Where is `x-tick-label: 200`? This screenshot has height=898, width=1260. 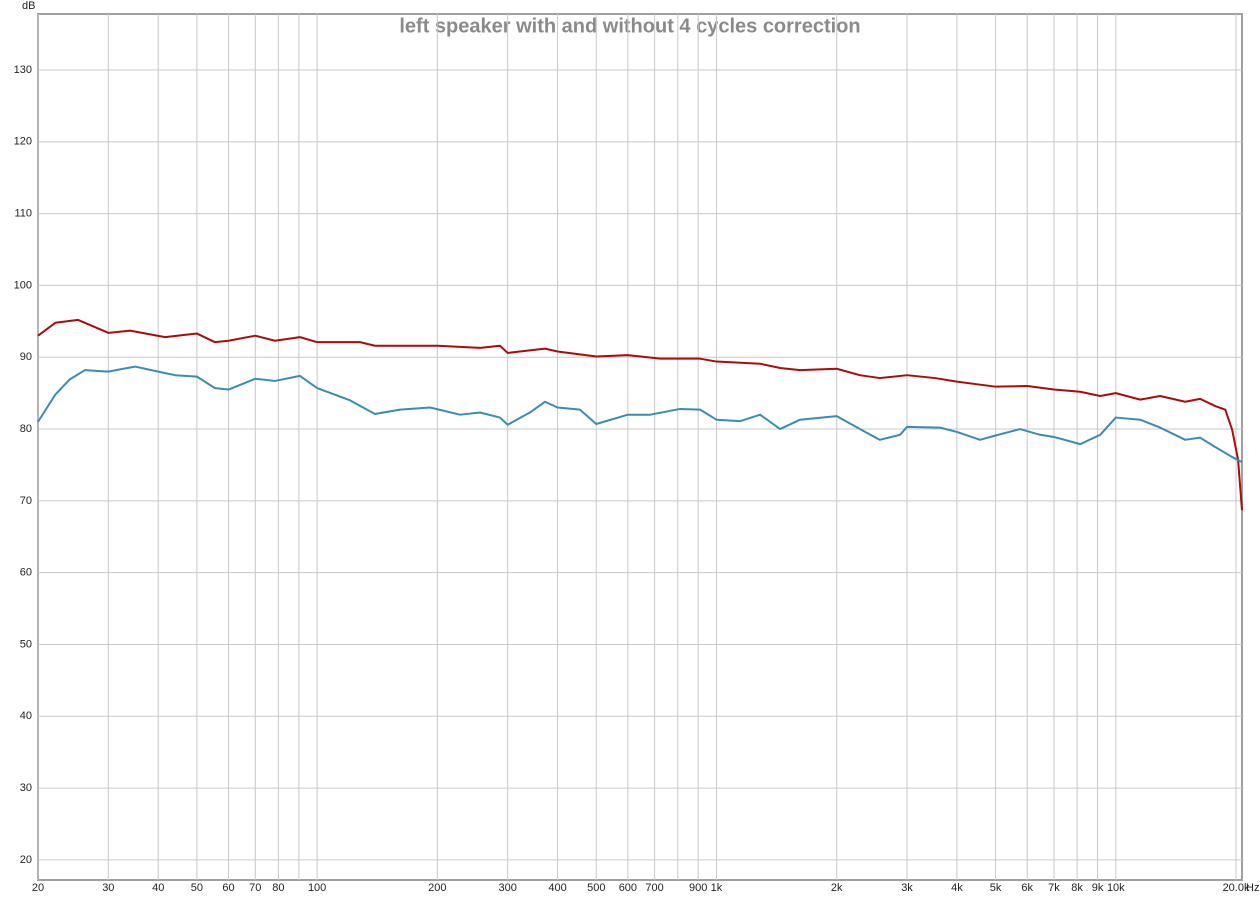
x-tick-label: 200 is located at coordinates (437, 888).